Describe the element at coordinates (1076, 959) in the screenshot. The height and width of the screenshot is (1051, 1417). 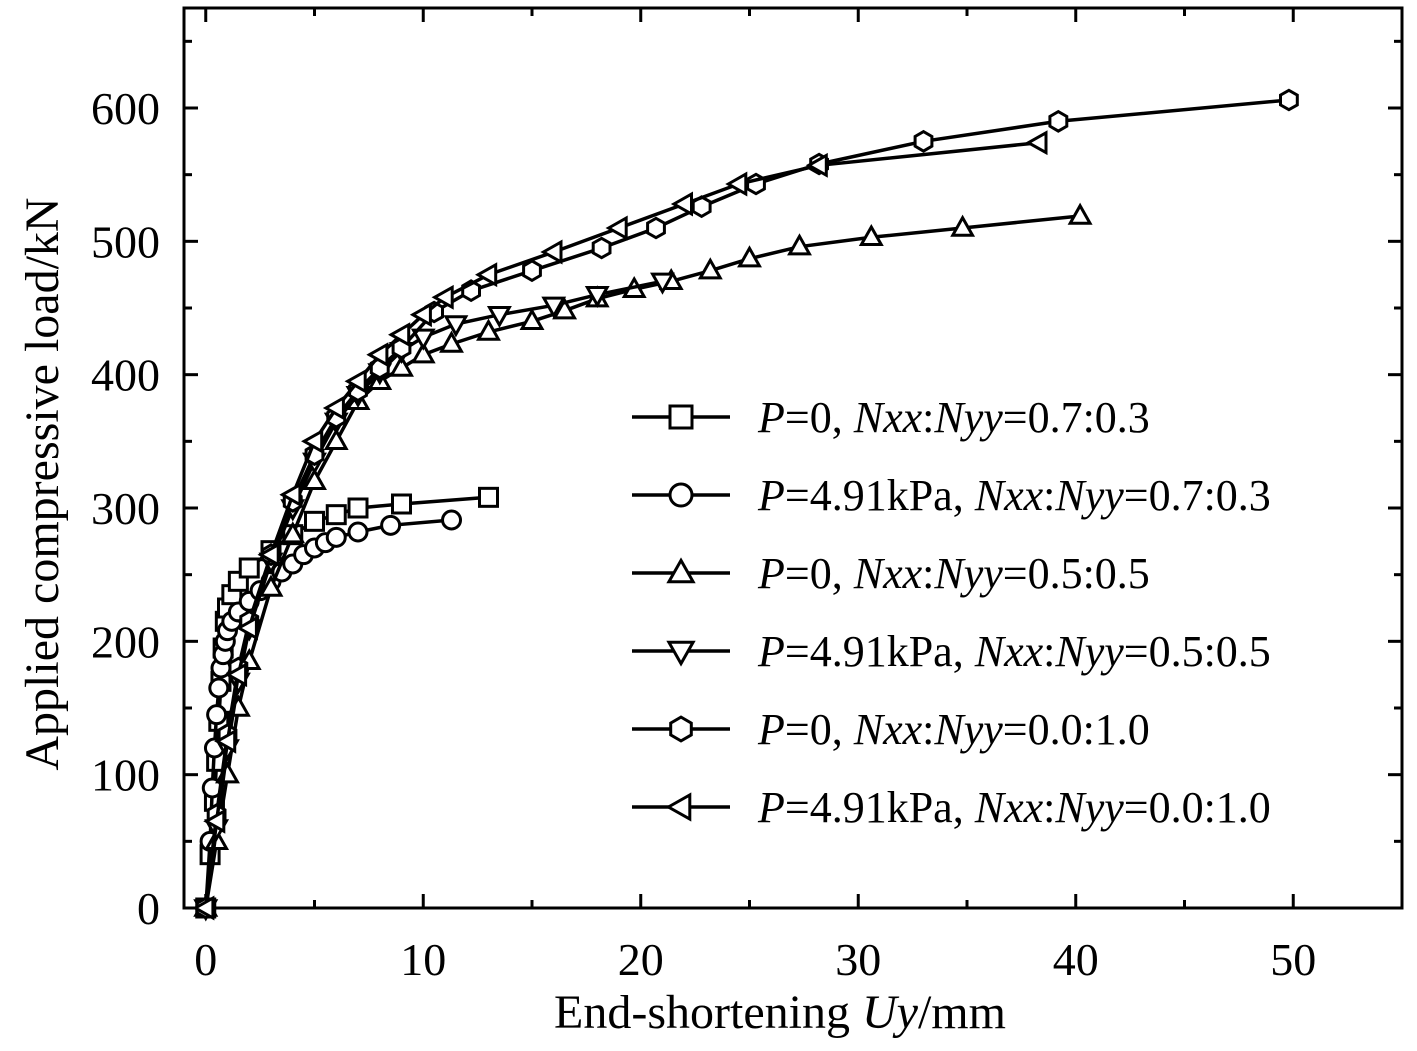
I see `x-tick-label: 40` at that location.